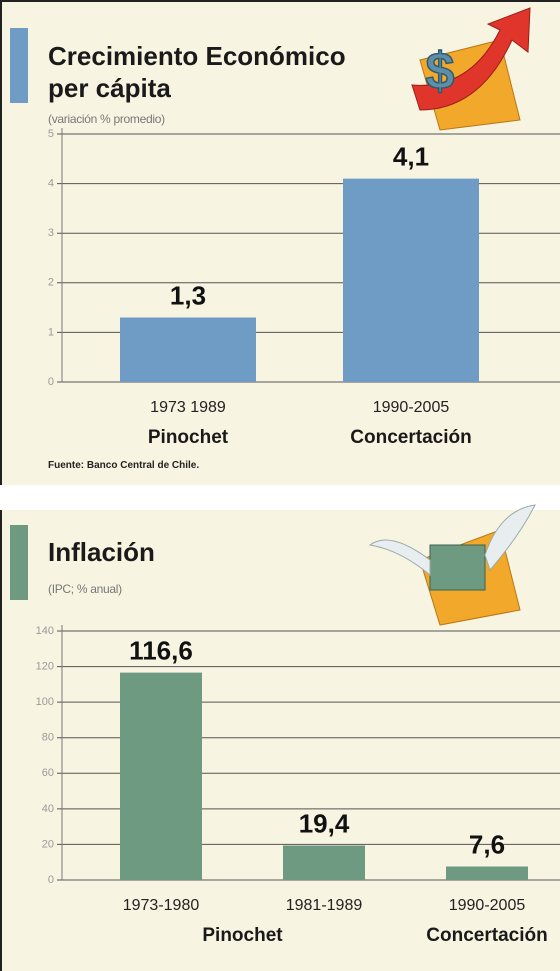 The width and height of the screenshot is (560, 971). I want to click on x-tick-label: 1973-1980, so click(161, 905).